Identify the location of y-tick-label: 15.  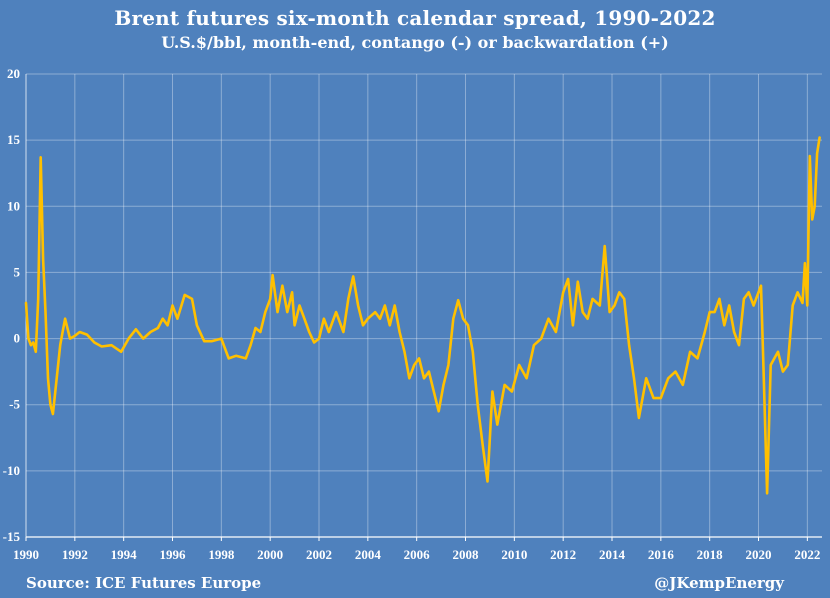
(14, 139).